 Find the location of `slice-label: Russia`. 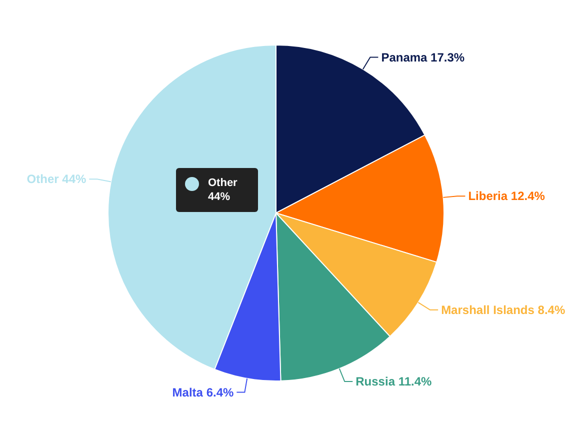

slice-label: Russia is located at coordinates (376, 381).